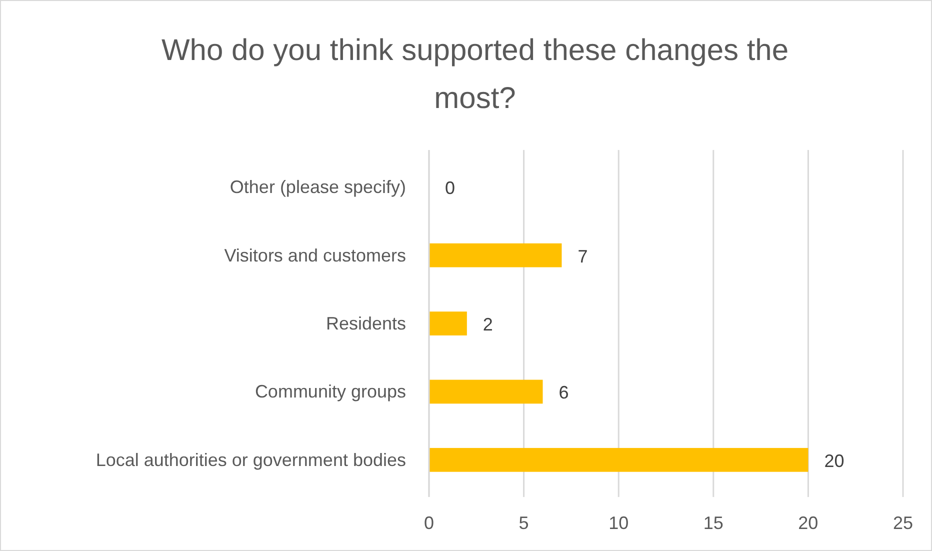 The image size is (932, 551). What do you see at coordinates (583, 256) in the screenshot?
I see `data-label: 7` at bounding box center [583, 256].